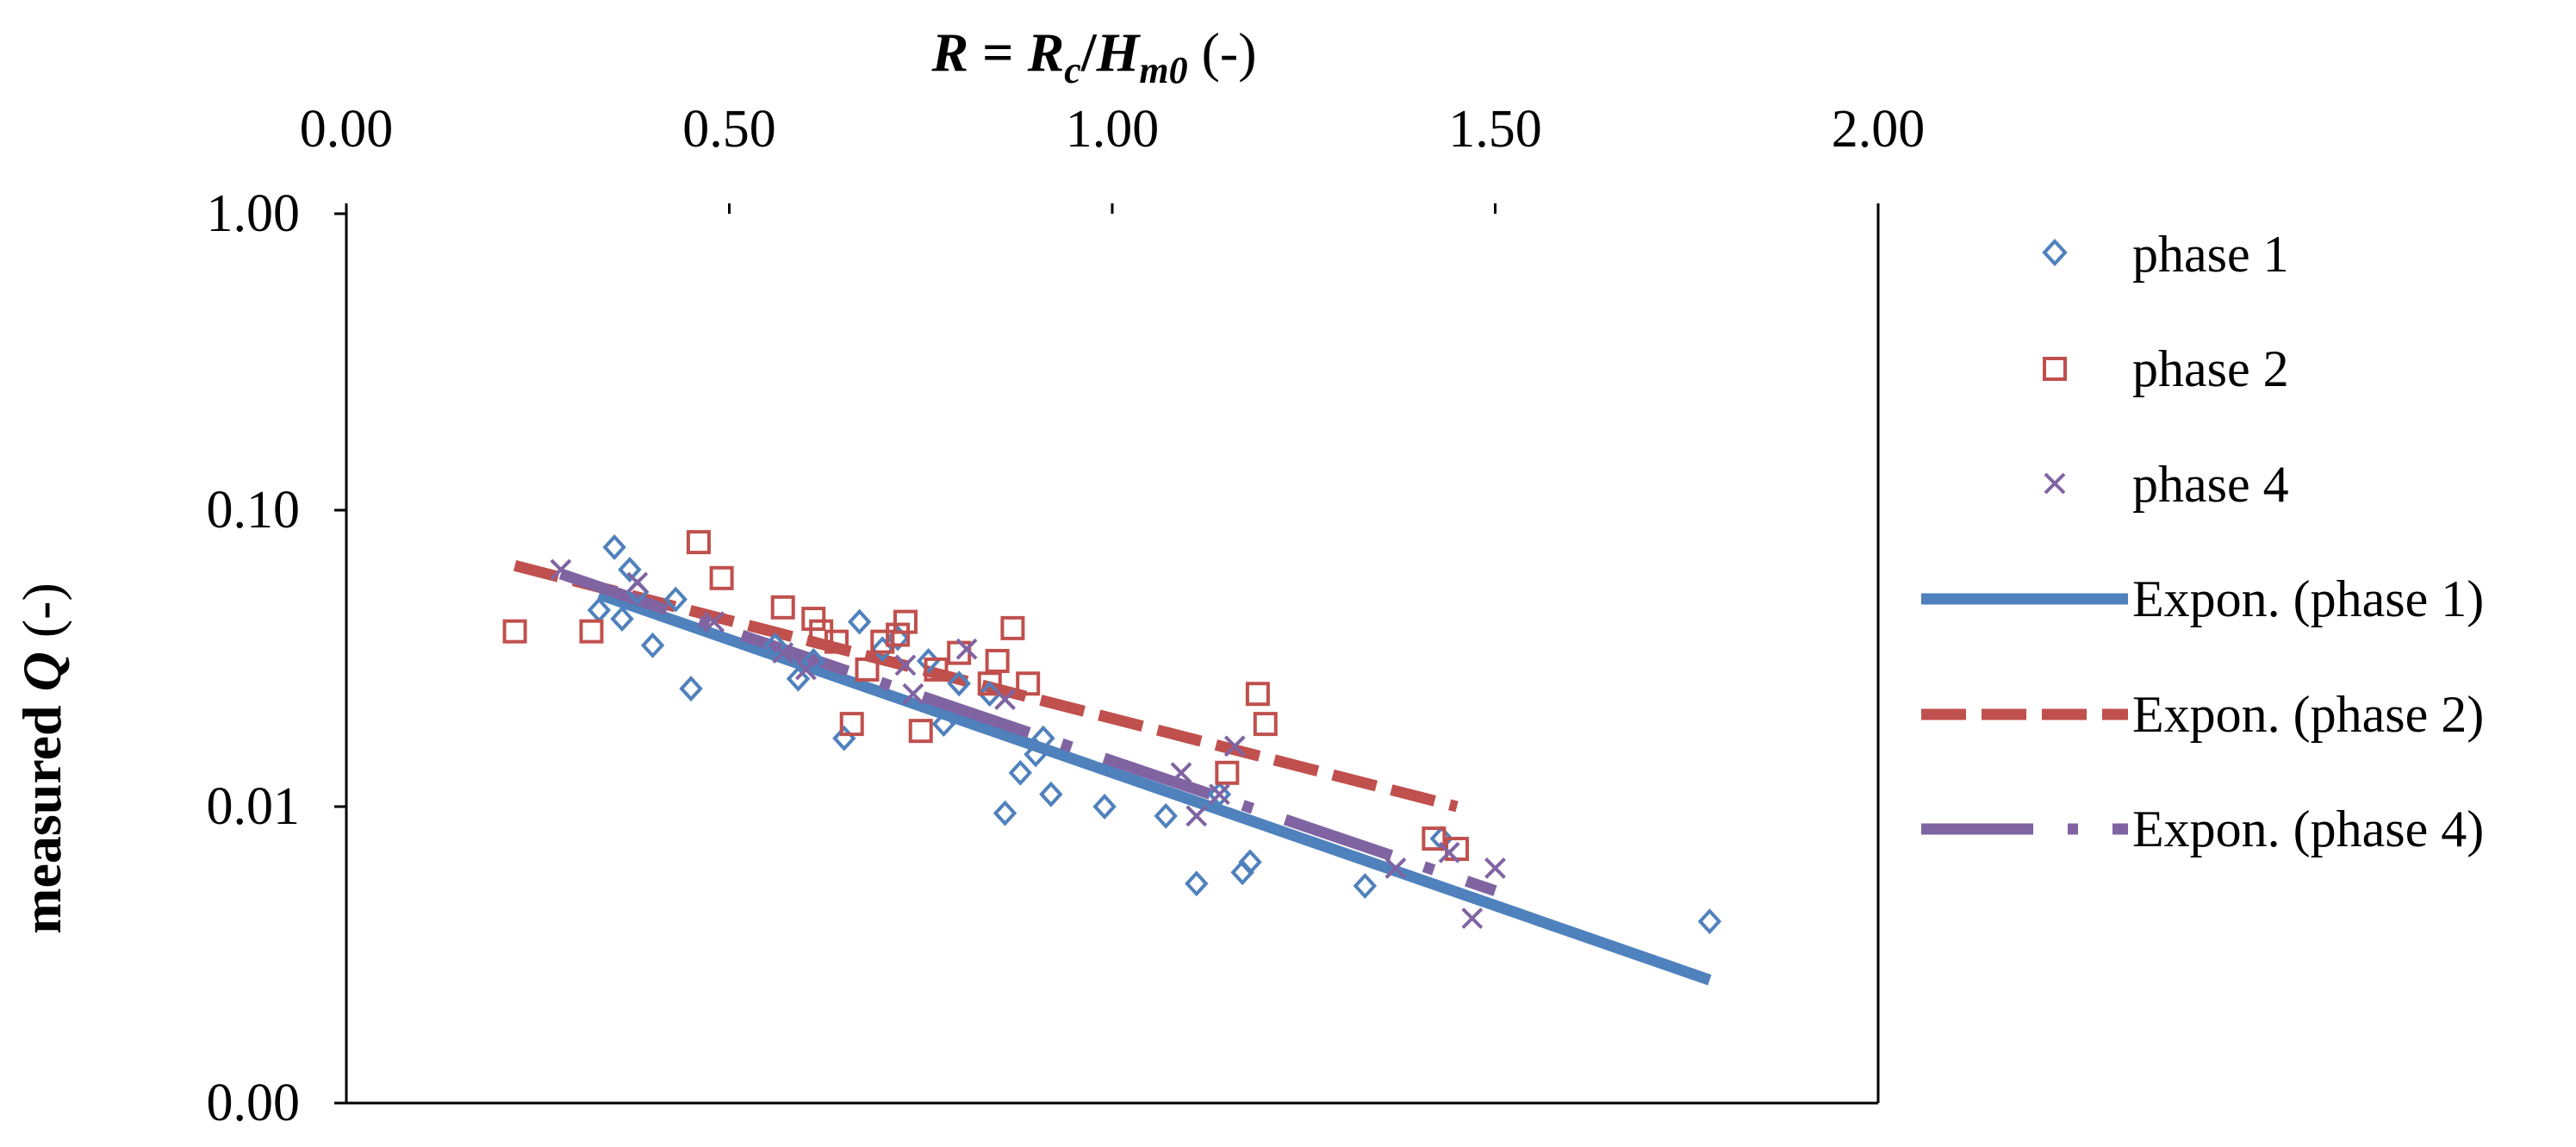 The width and height of the screenshot is (2576, 1147). What do you see at coordinates (254, 806) in the screenshot?
I see `y-tick-label: 0.01` at bounding box center [254, 806].